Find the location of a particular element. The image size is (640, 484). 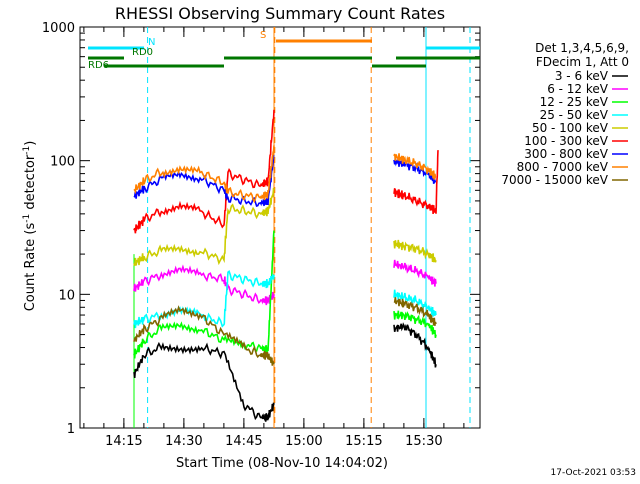

legend-header-line-2: FDecim 1, Att 0 is located at coordinates (582, 62).